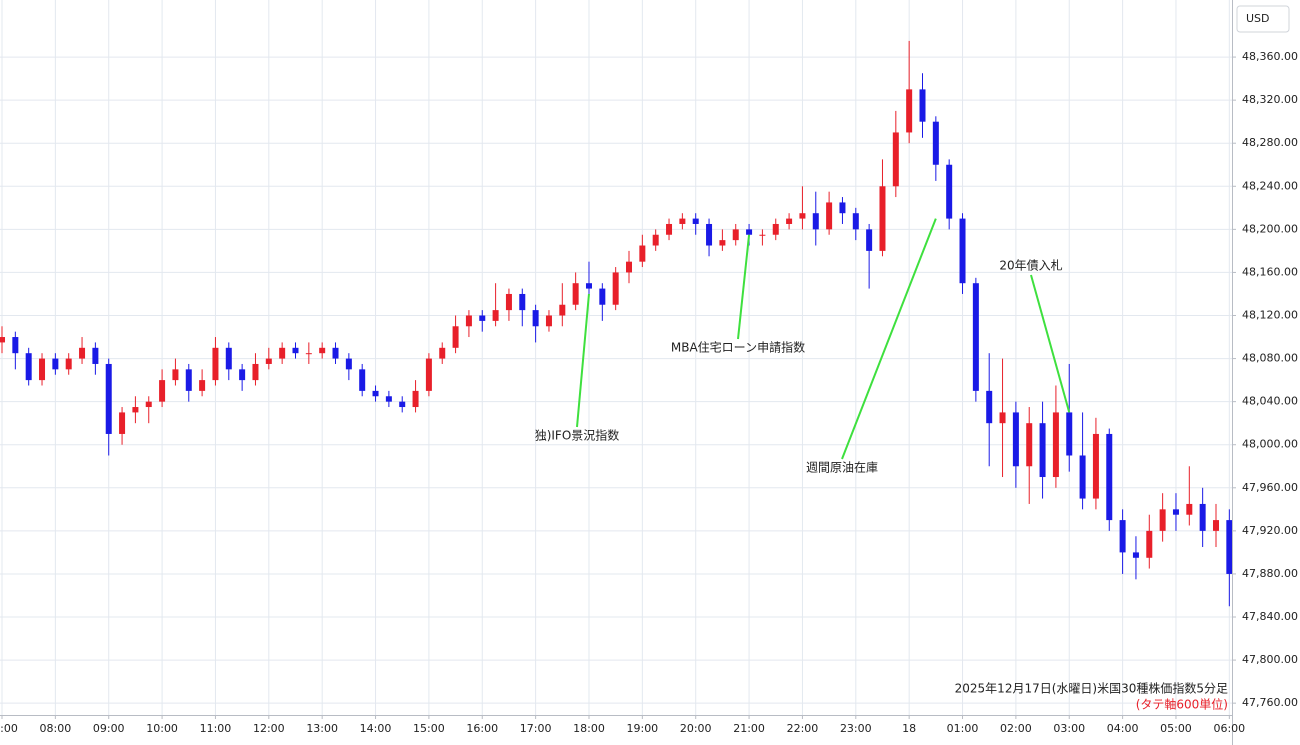  Describe the element at coordinates (842, 468) in the screenshot. I see `annotation-text: 週間原油在庫` at that location.